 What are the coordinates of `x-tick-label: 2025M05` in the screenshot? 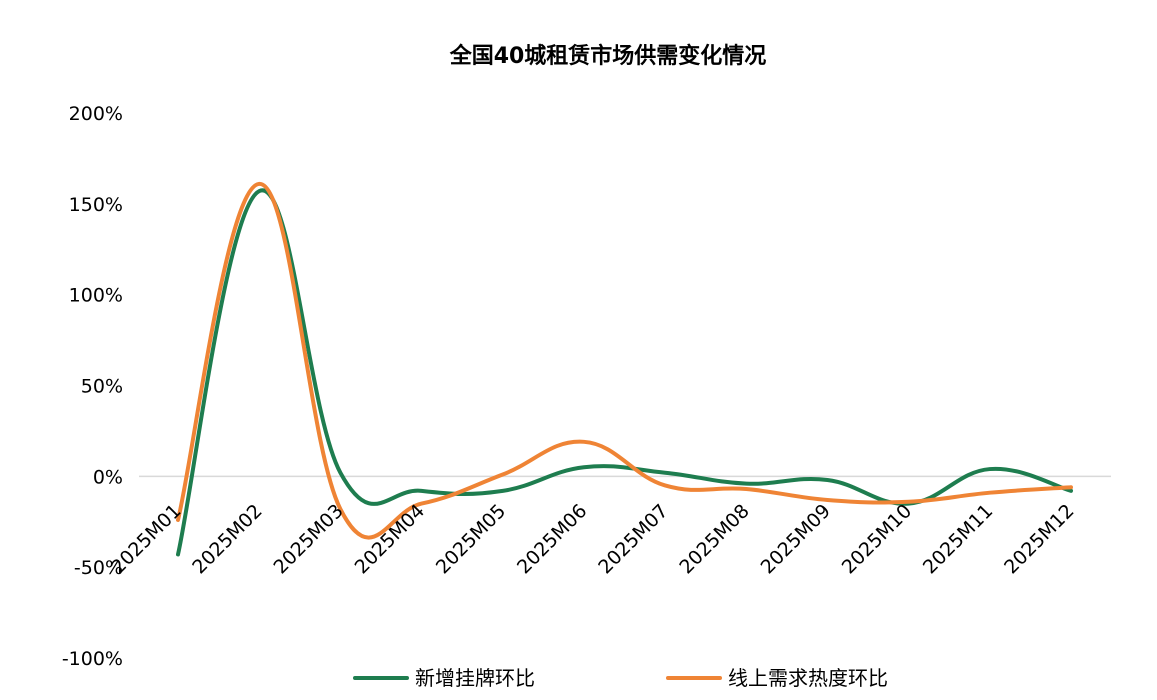 It's located at (471, 539).